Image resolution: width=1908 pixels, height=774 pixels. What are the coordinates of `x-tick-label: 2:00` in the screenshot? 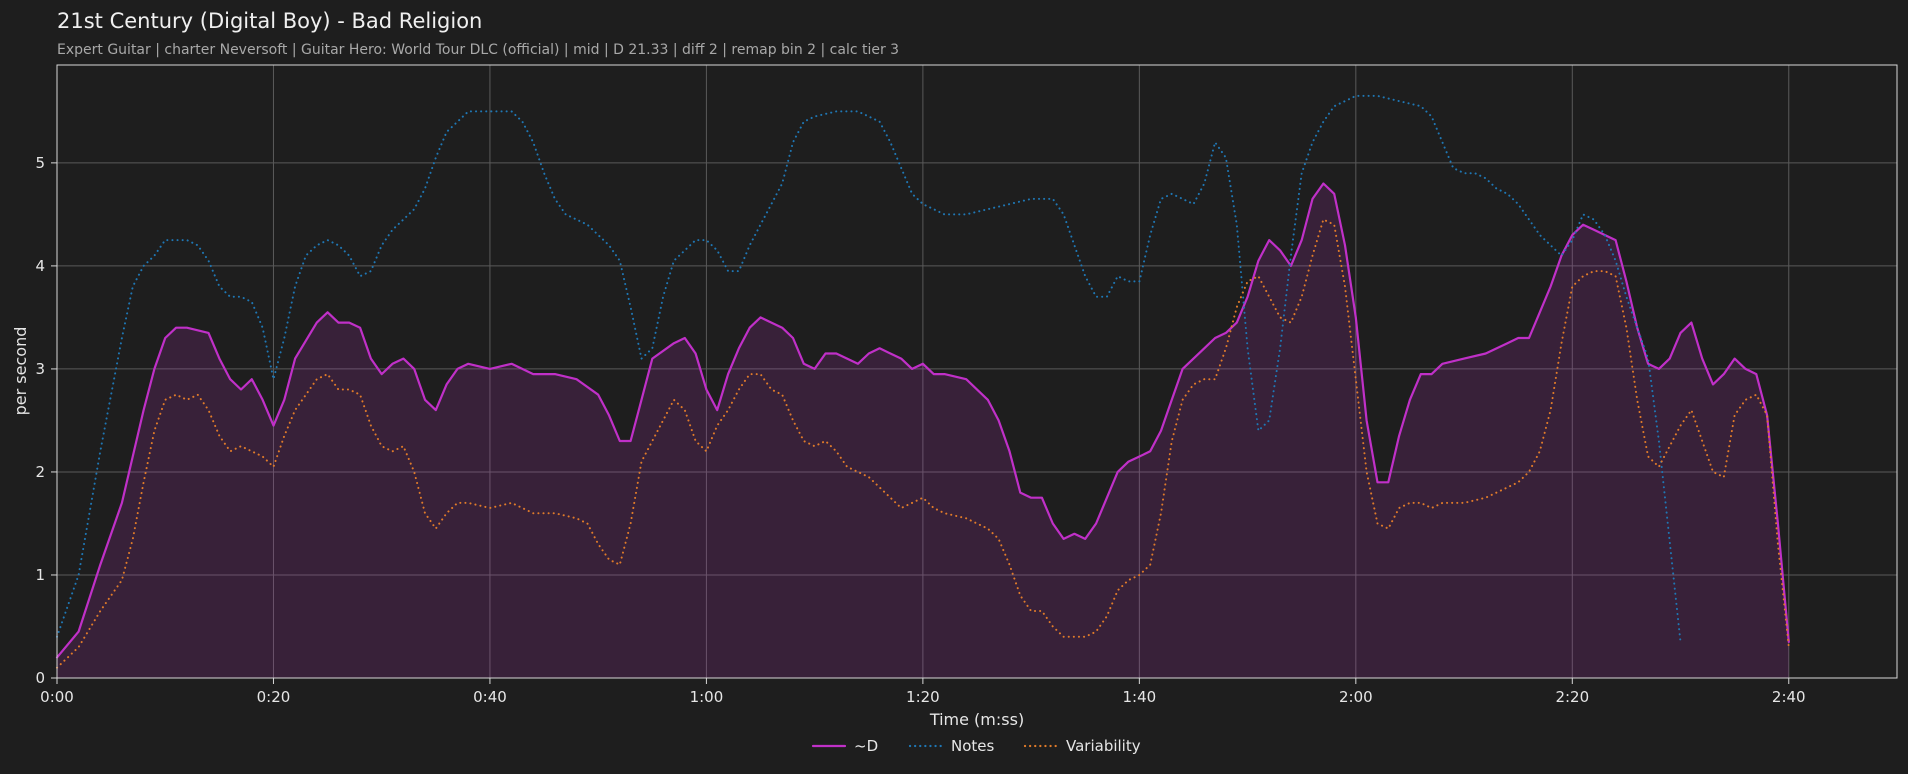 It's located at (1356, 697).